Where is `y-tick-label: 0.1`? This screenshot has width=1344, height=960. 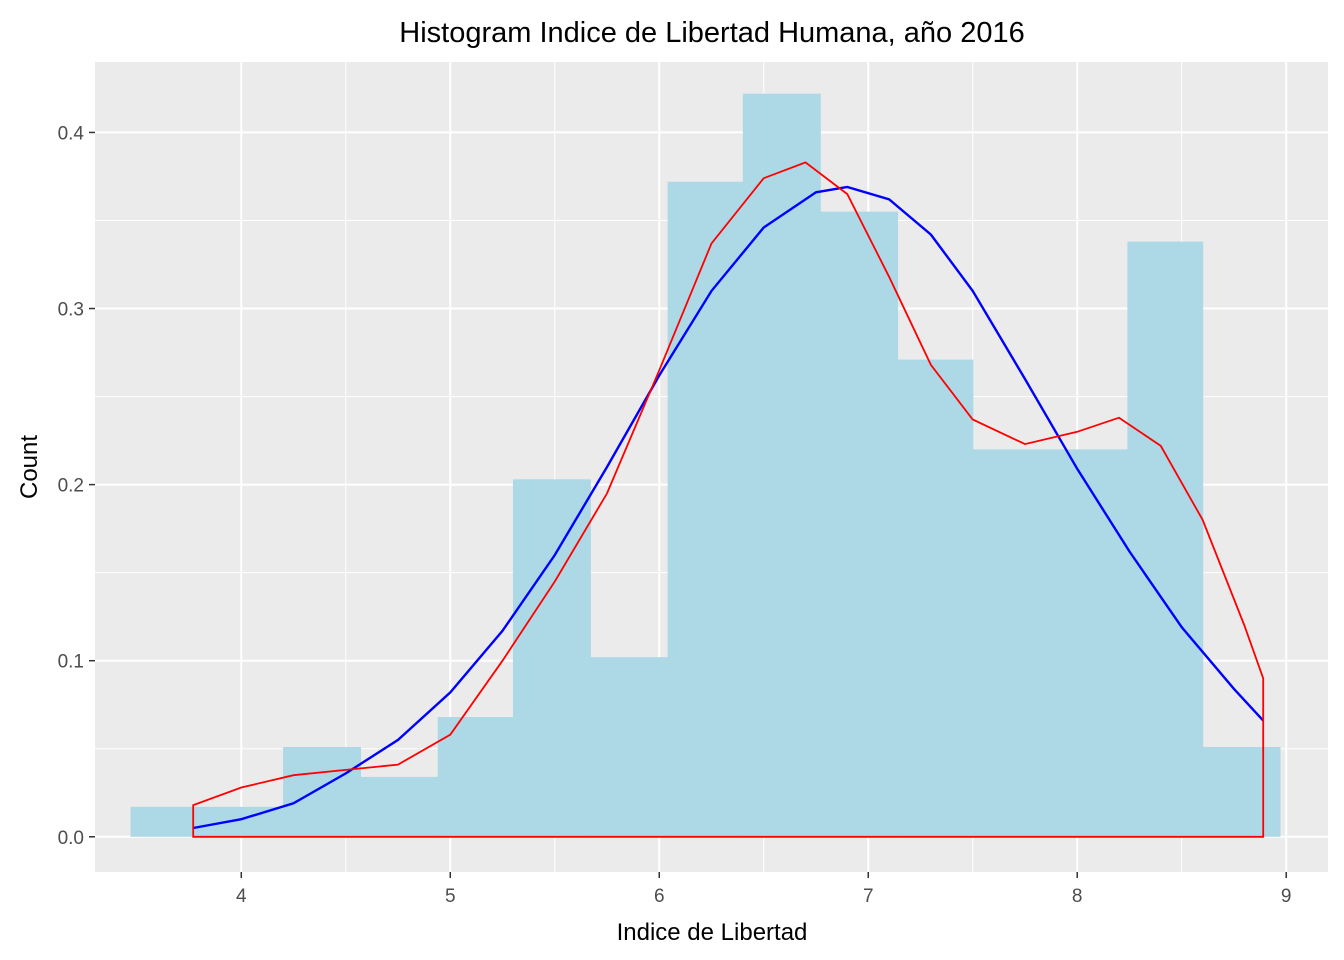 y-tick-label: 0.1 is located at coordinates (71, 662).